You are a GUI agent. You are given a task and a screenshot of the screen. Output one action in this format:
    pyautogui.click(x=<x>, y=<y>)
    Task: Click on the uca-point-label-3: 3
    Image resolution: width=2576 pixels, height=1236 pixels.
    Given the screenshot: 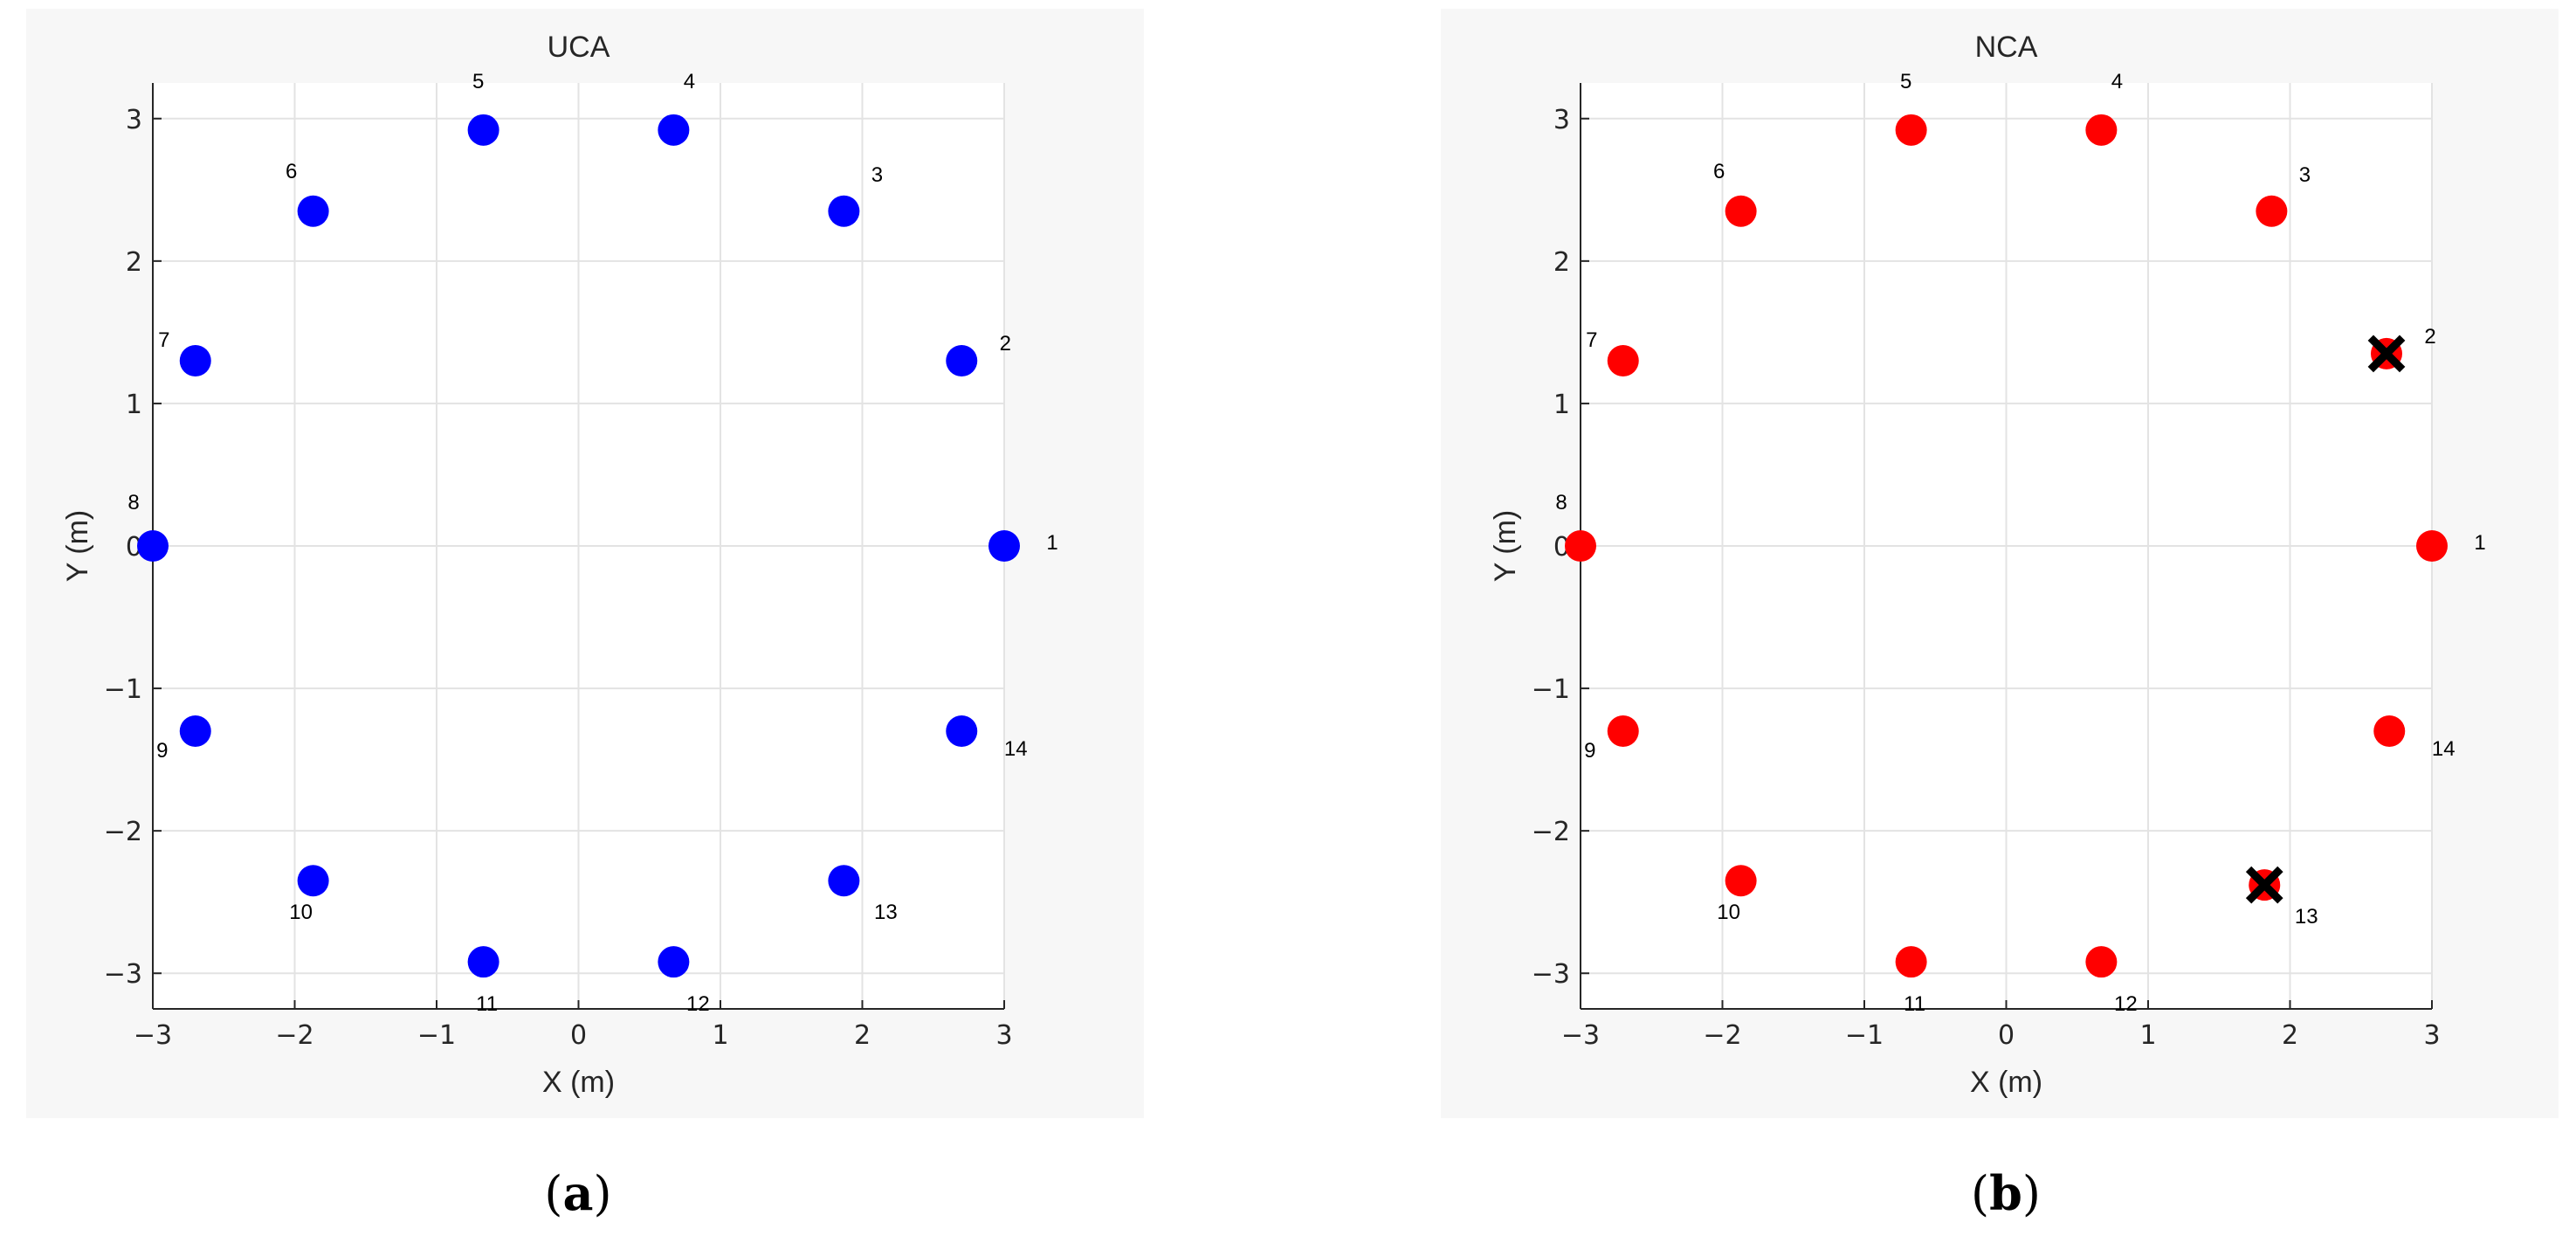 What is the action you would take?
    pyautogui.click(x=877, y=175)
    